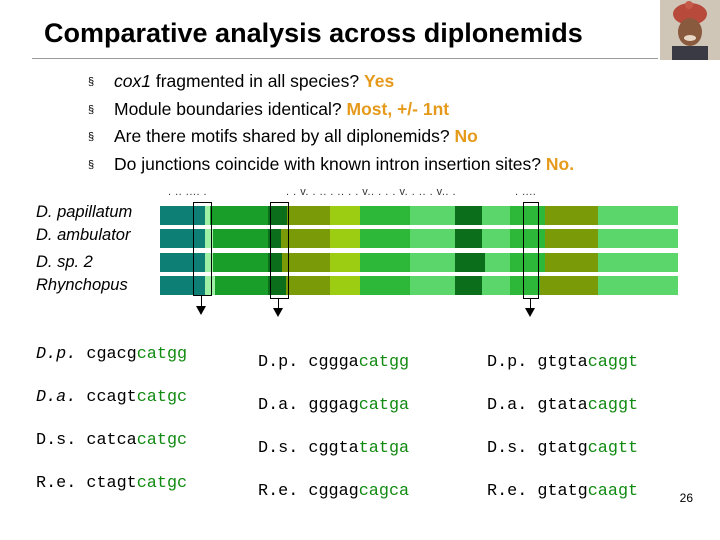  What do you see at coordinates (562, 362) in the screenshot?
I see `seq-prefix: gtgta` at bounding box center [562, 362].